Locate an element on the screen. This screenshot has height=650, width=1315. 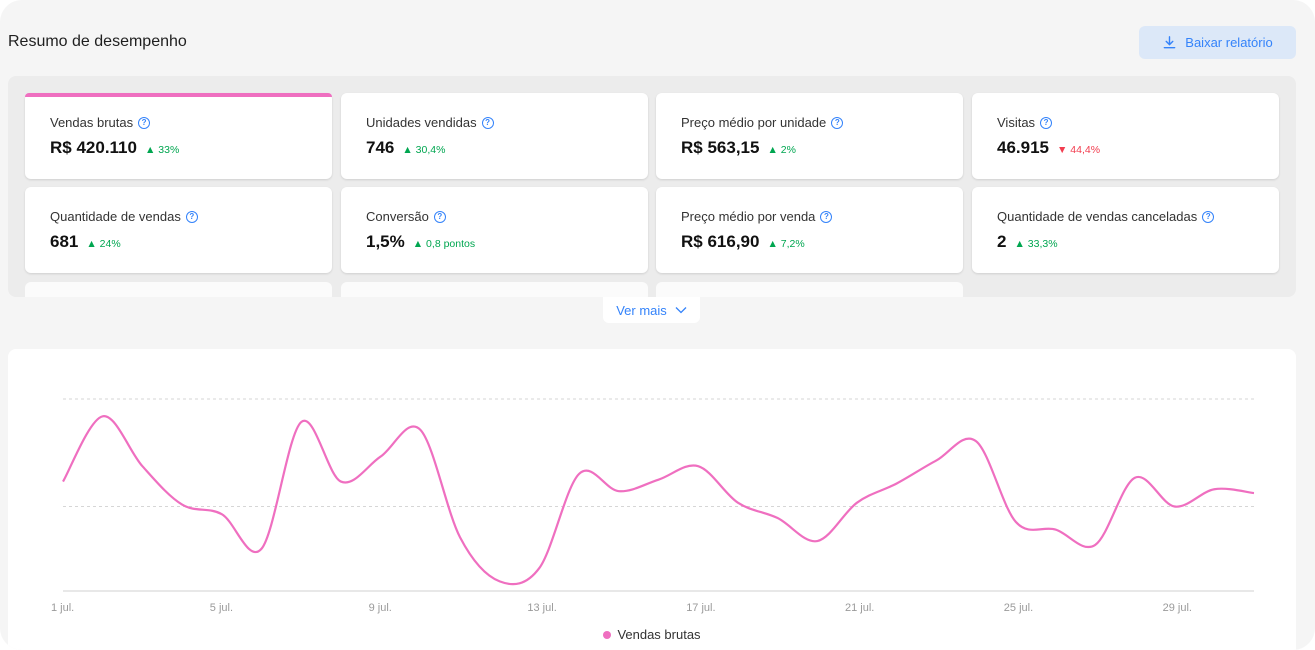
x-tick-label: 25 jul. is located at coordinates (1018, 608).